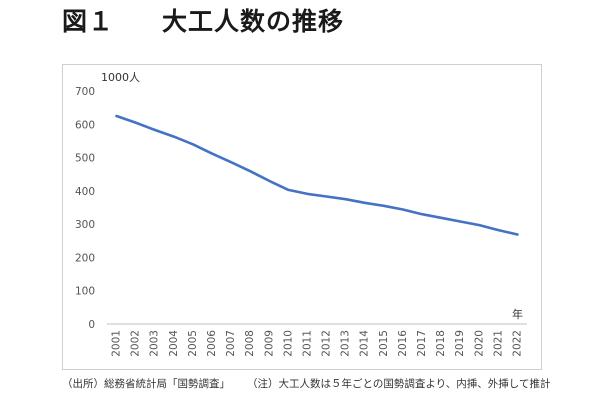  I want to click on x-tick-label: 2002, so click(136, 343).